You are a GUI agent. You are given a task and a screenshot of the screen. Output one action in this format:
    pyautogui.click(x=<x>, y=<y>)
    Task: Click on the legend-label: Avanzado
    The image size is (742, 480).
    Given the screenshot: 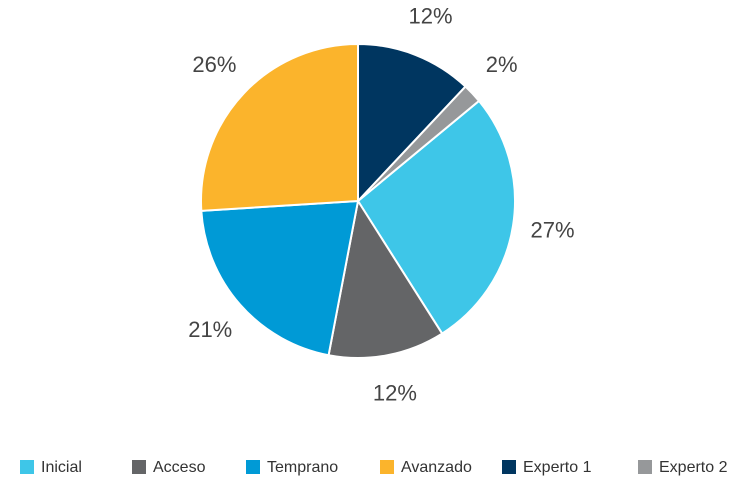 What is the action you would take?
    pyautogui.click(x=436, y=467)
    